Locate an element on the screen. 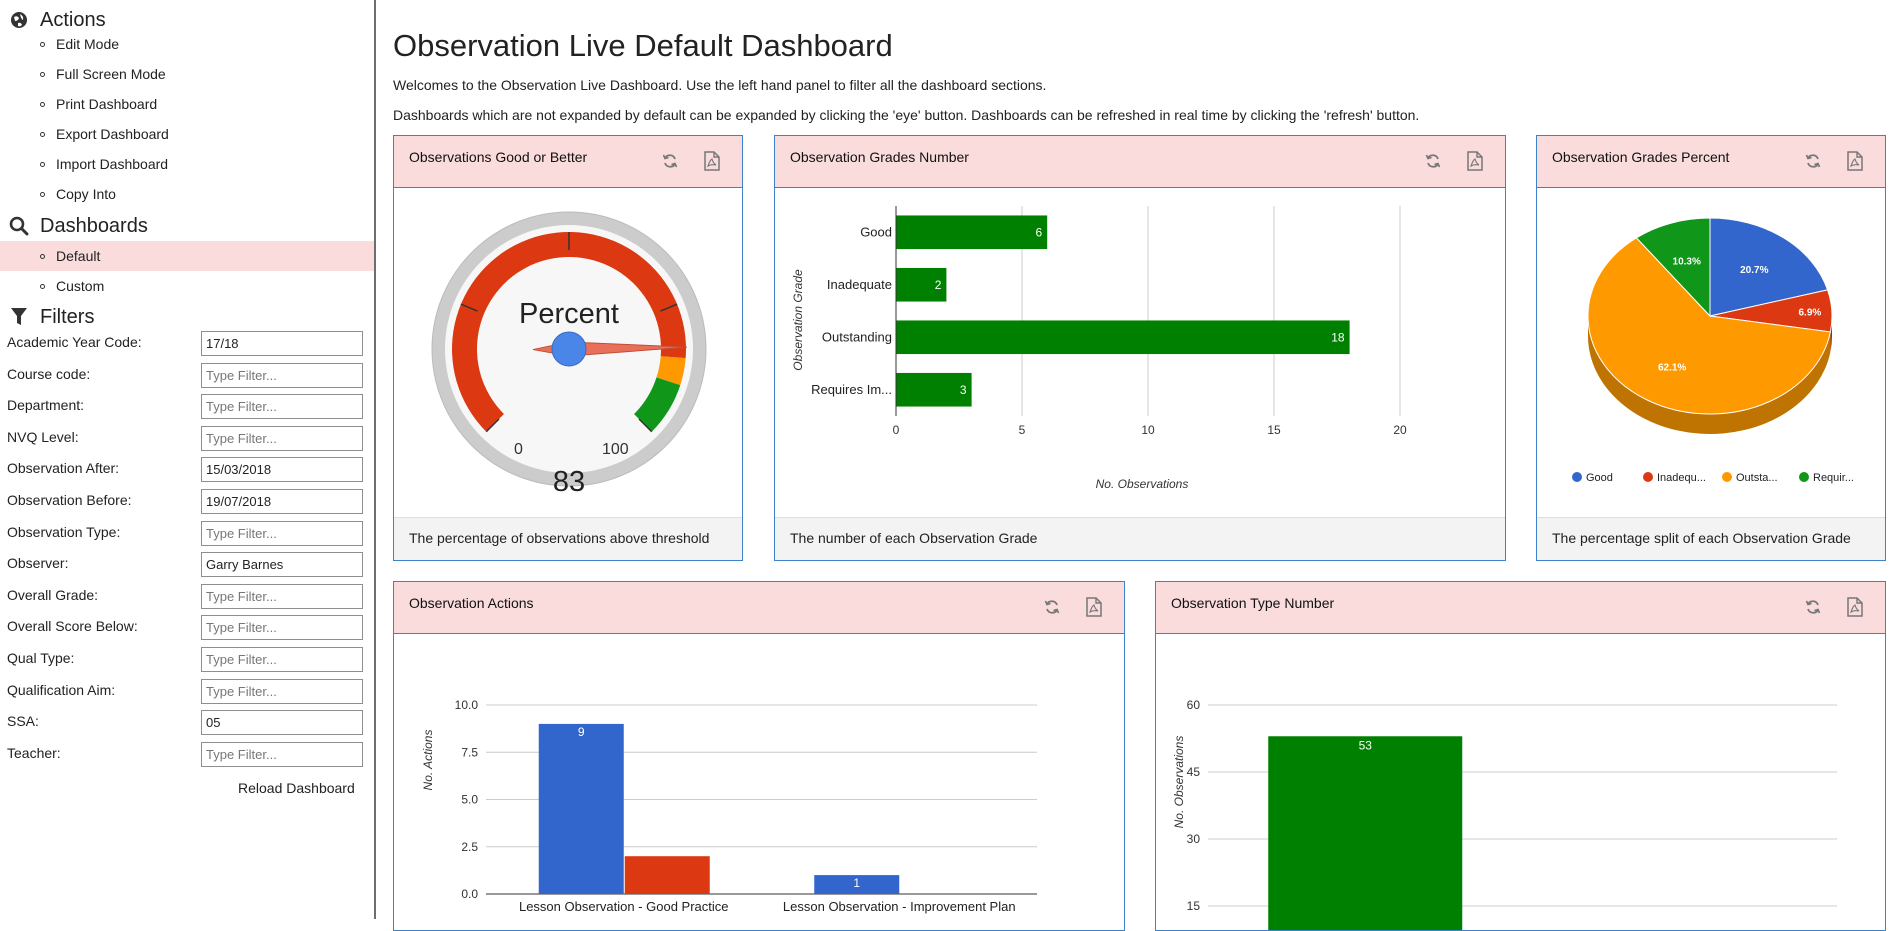  filter-label: Qualification Aim: is located at coordinates (61, 689).